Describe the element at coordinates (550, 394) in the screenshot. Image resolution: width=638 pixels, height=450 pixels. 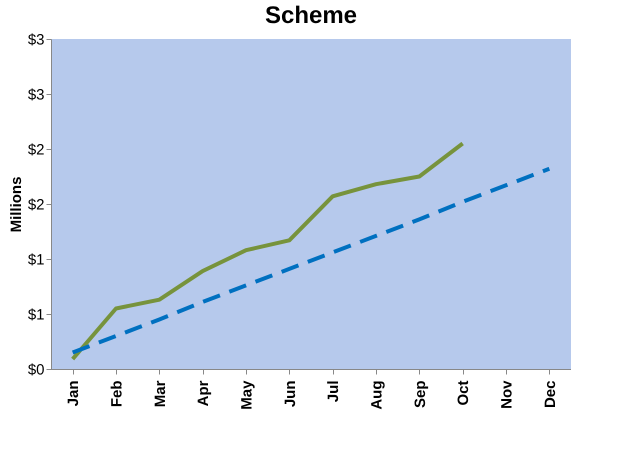
I see `x-tick-label: Dec` at that location.